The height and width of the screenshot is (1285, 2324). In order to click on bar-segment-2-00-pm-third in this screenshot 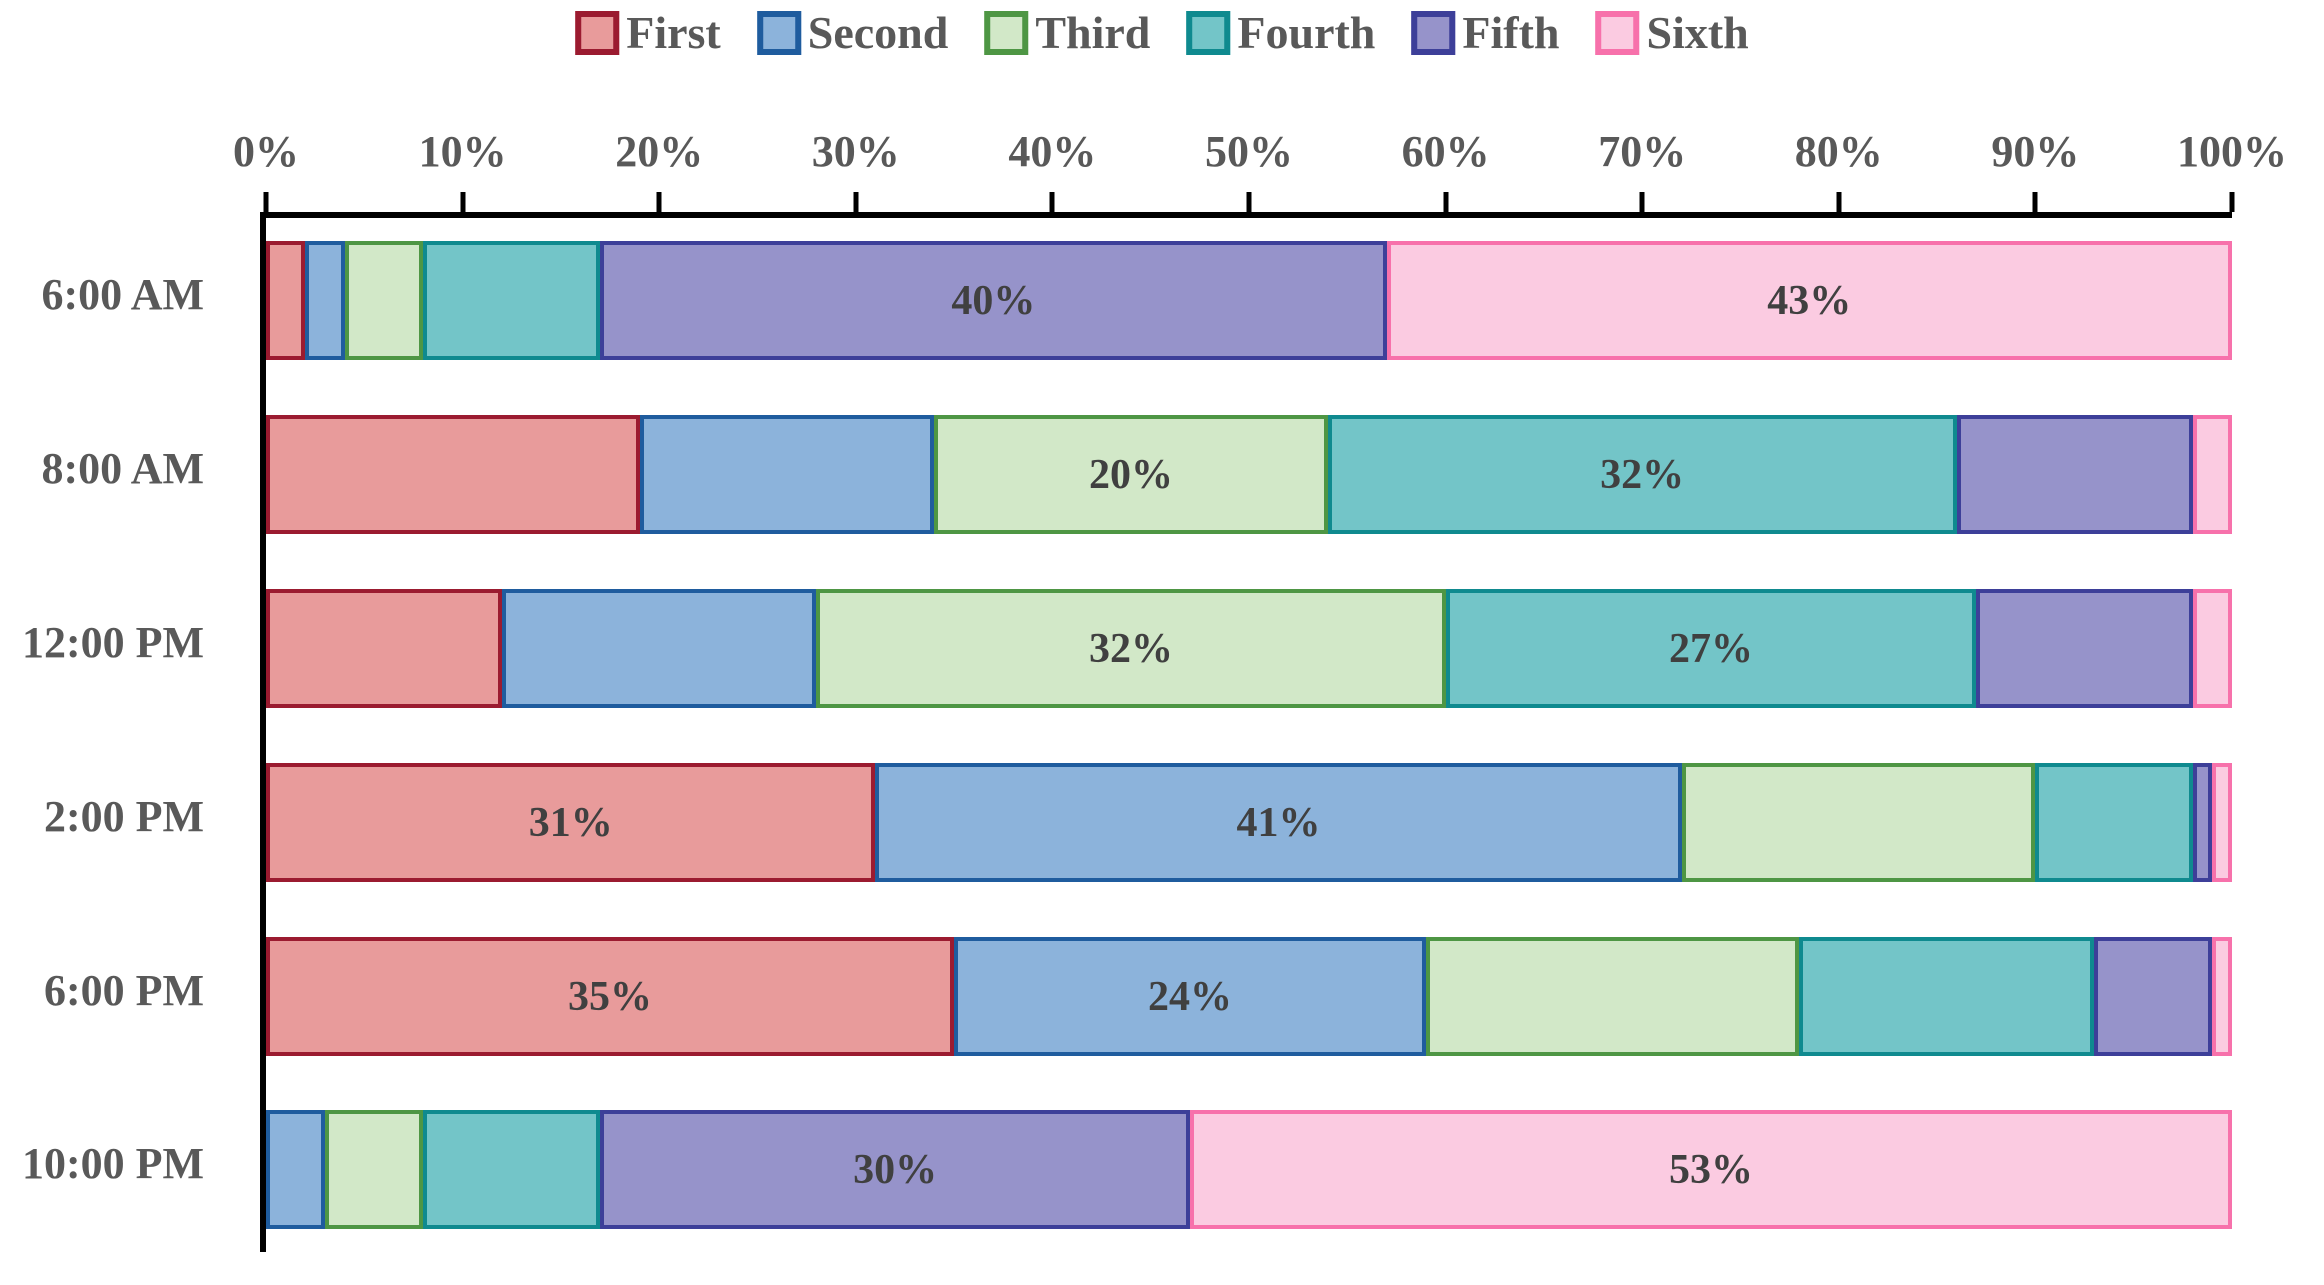, I will do `click(1858, 822)`.